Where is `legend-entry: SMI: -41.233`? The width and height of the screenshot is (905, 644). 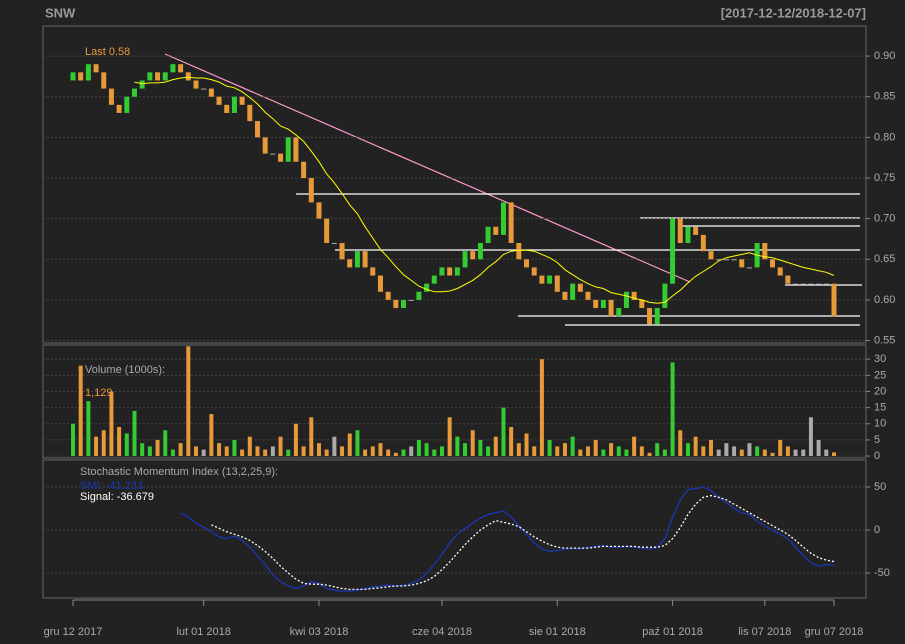 legend-entry: SMI: -41.233 is located at coordinates (111, 486).